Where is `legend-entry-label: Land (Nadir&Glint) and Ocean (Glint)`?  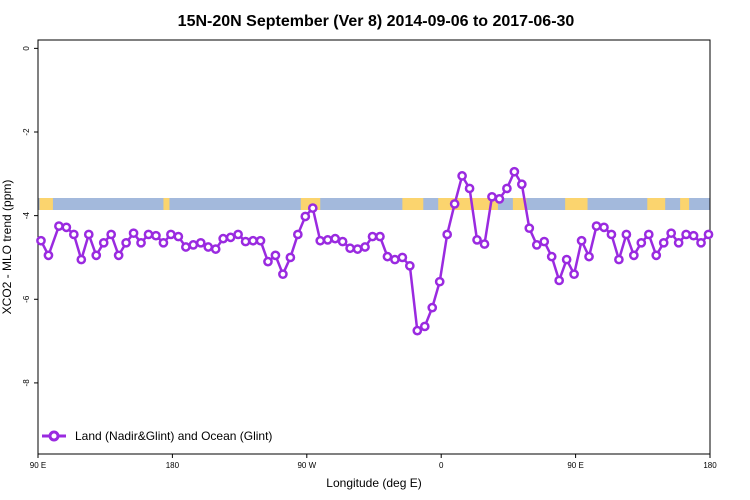
legend-entry-label: Land (Nadir&Glint) and Ocean (Glint) is located at coordinates (173, 436).